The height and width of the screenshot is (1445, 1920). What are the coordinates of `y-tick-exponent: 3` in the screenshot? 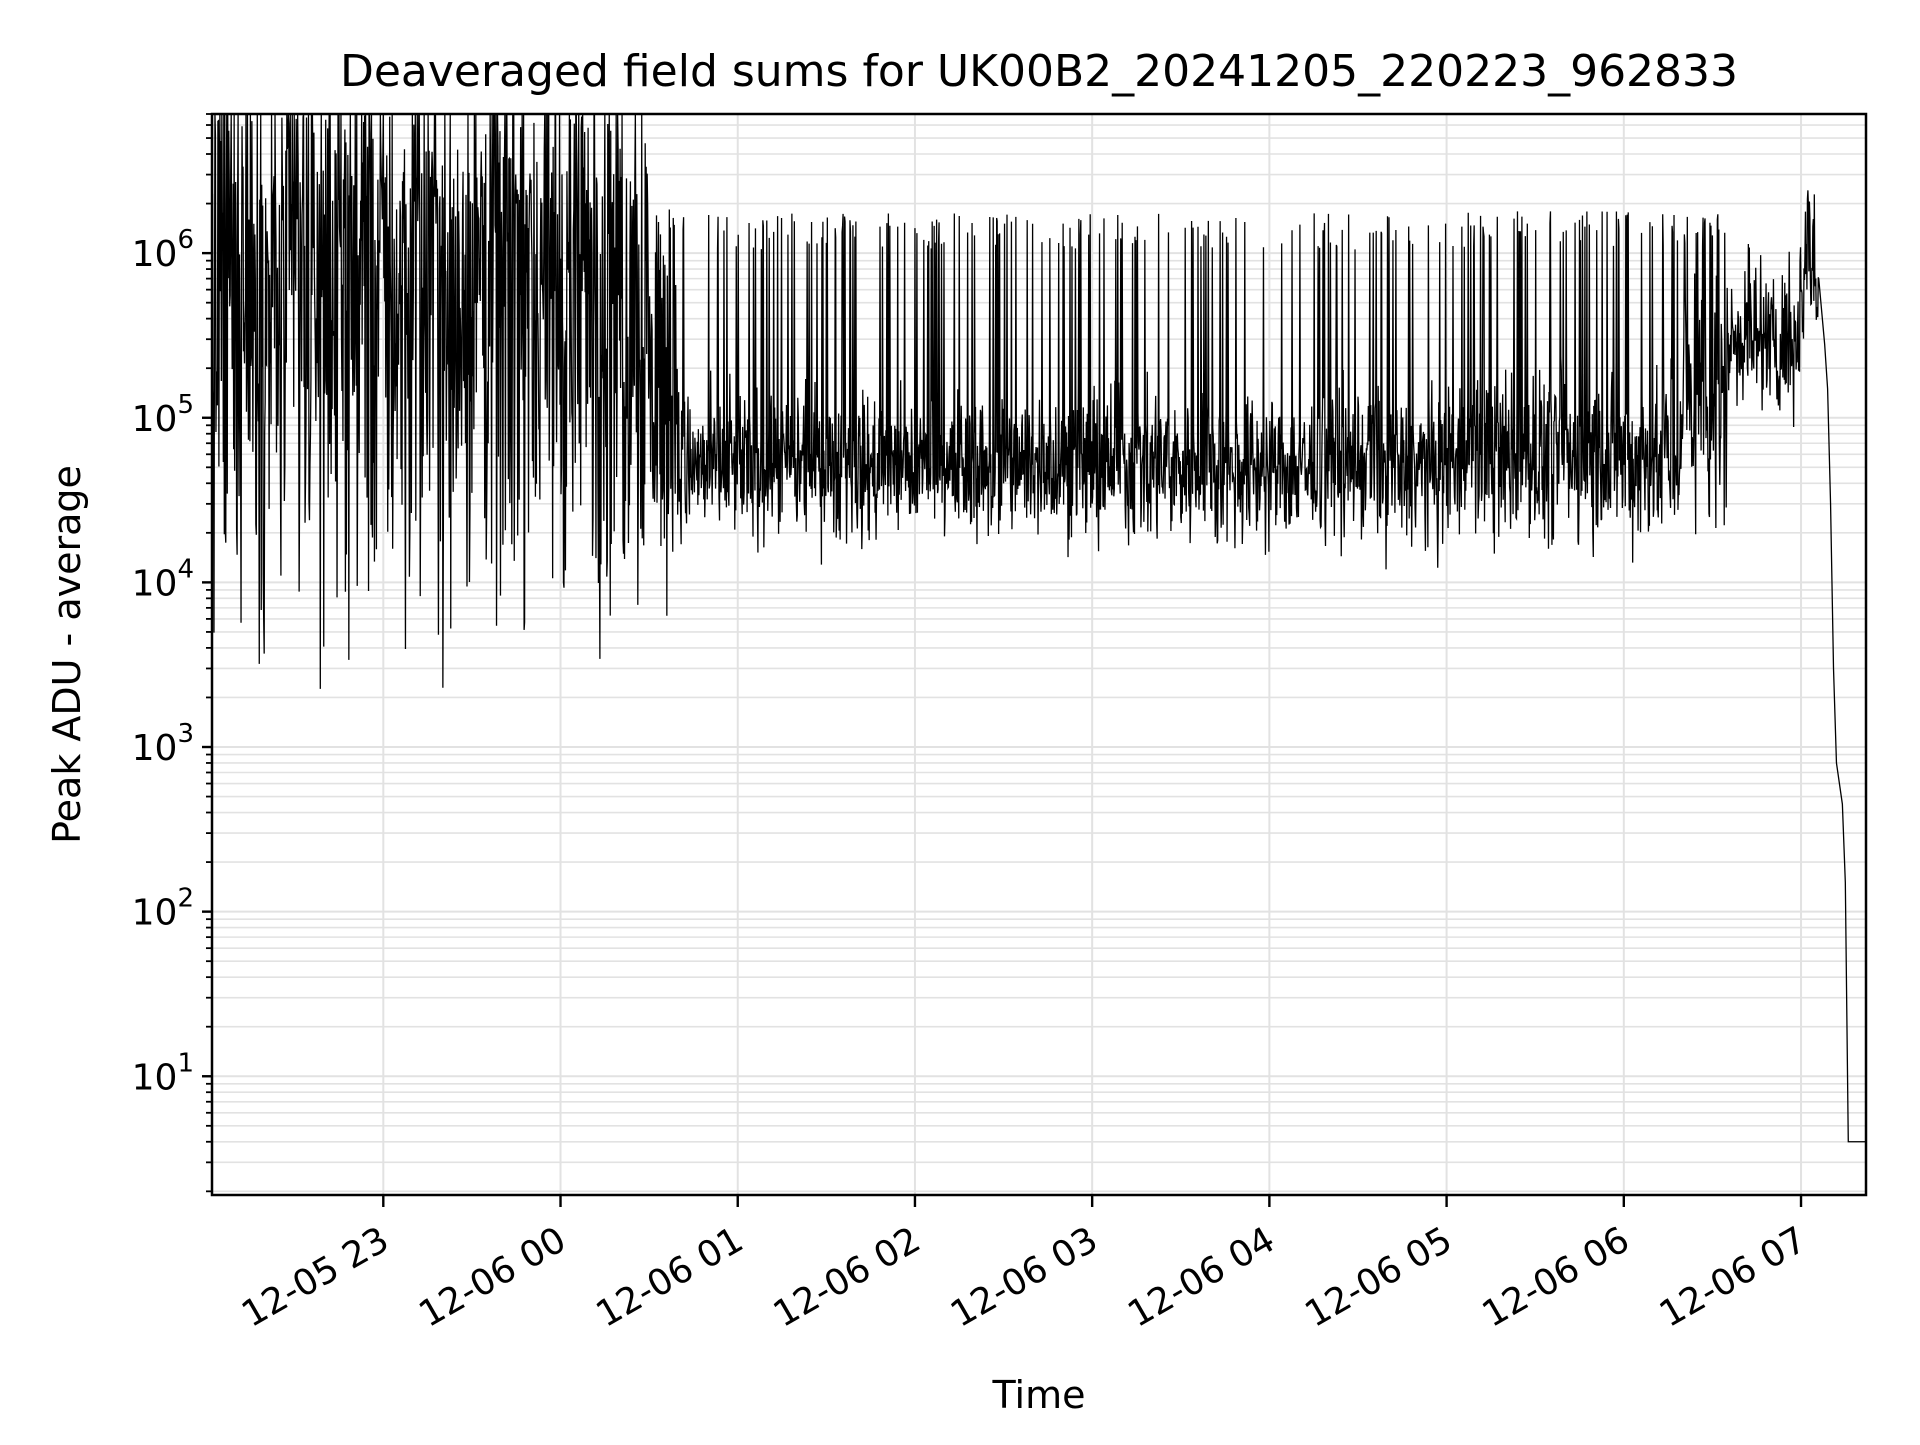 It's located at (185, 734).